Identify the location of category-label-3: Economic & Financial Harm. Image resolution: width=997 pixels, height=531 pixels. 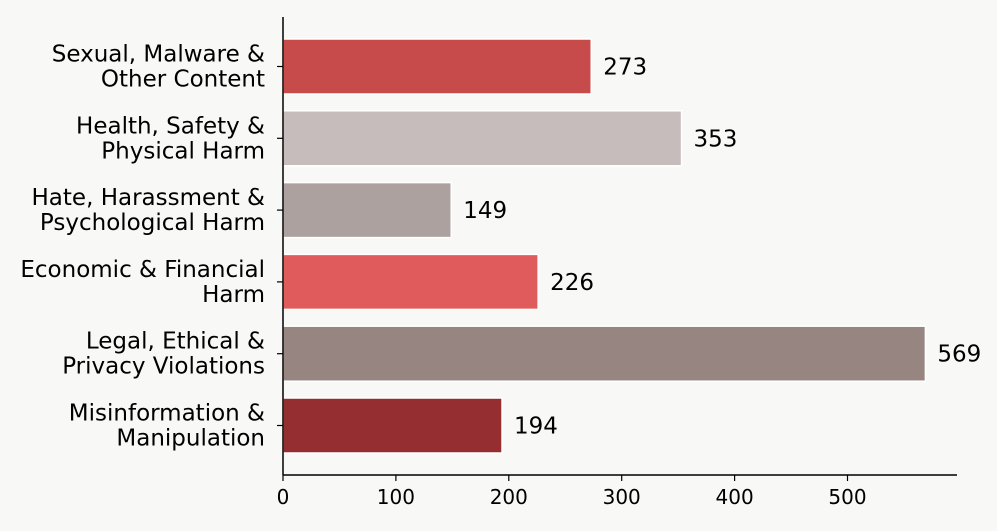
(142, 282).